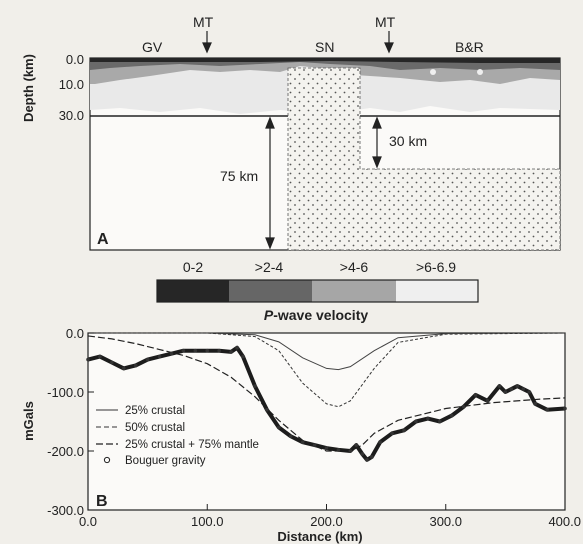 This screenshot has width=583, height=544. Describe the element at coordinates (28, 421) in the screenshot. I see `y-axis-title: mGals` at that location.